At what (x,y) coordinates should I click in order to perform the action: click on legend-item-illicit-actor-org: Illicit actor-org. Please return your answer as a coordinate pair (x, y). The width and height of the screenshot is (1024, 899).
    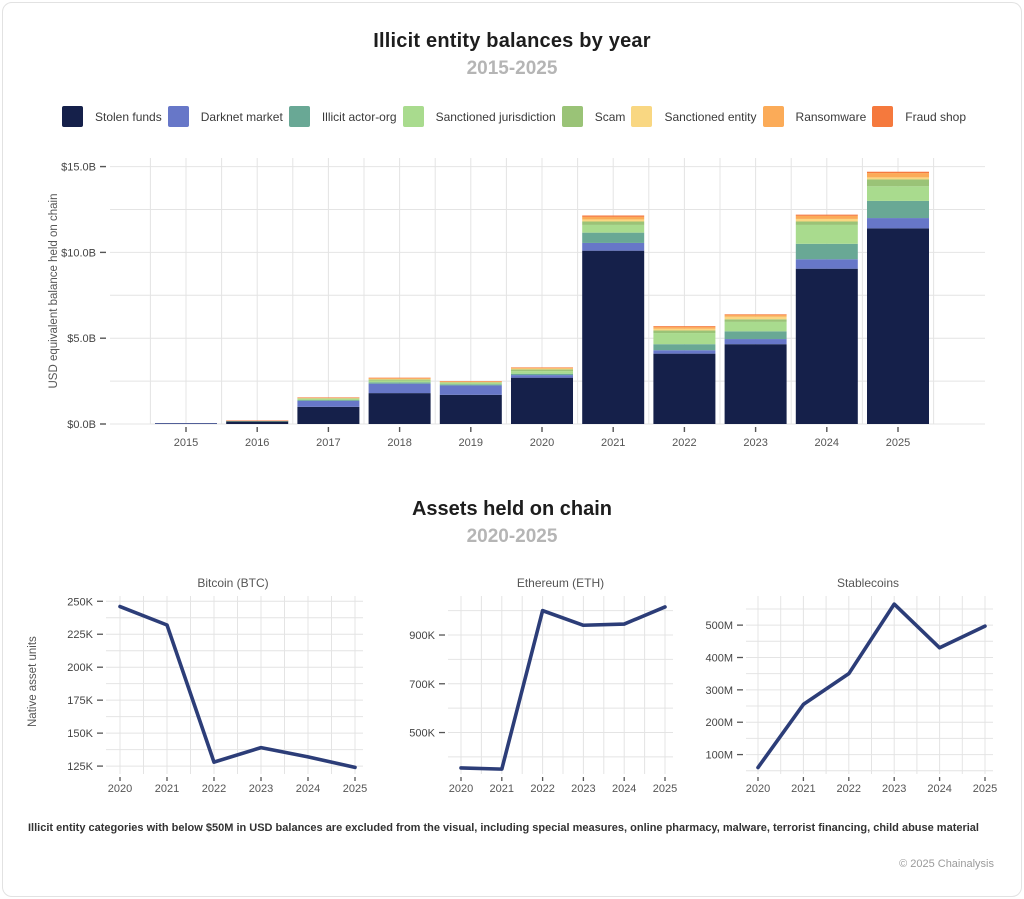
    Looking at the image, I should click on (342, 116).